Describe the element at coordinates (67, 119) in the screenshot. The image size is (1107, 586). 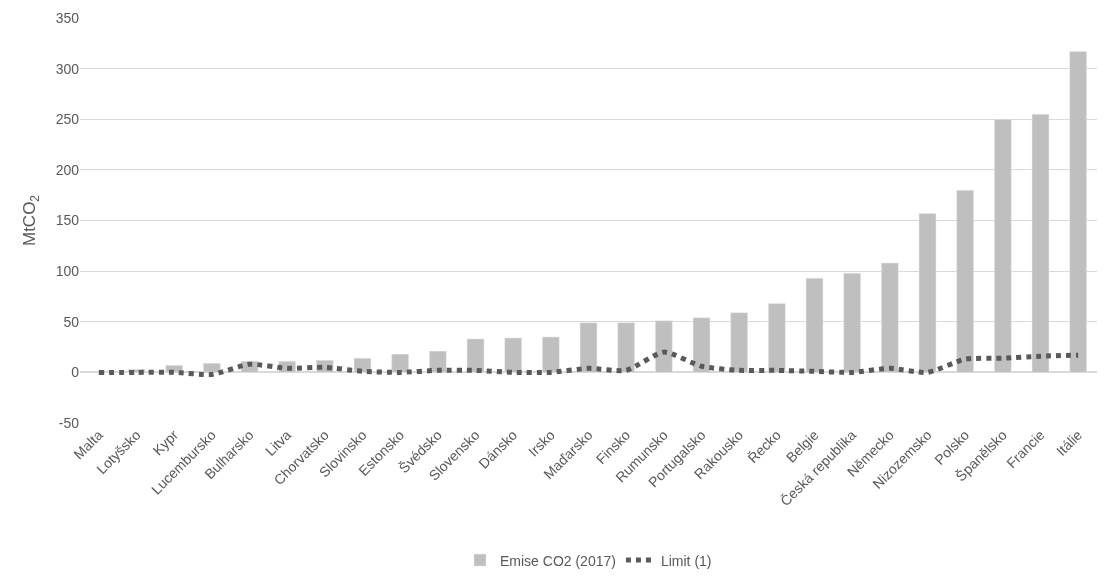
I see `y-tick-label: 250` at that location.